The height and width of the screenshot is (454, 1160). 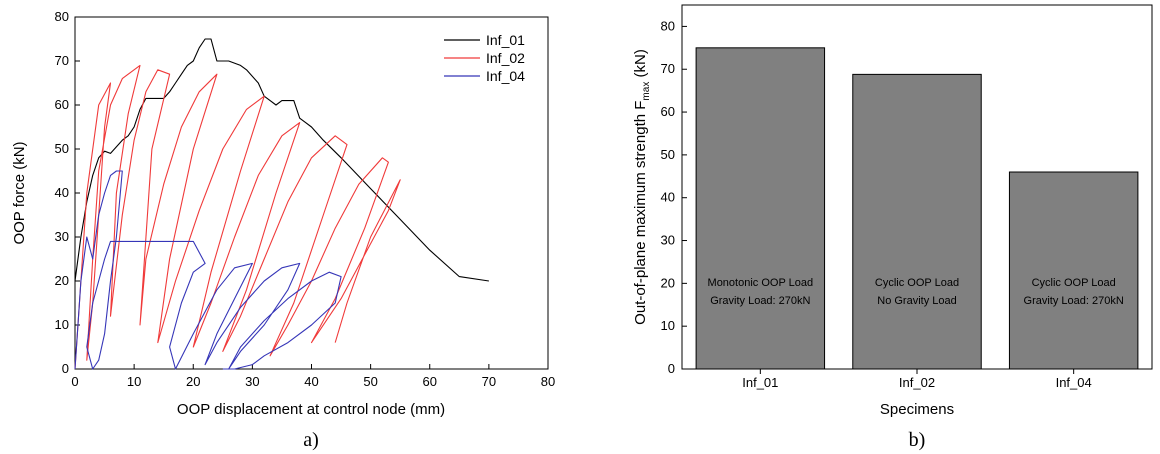 What do you see at coordinates (62, 16) in the screenshot?
I see `chart-a-ytick-label: 80` at bounding box center [62, 16].